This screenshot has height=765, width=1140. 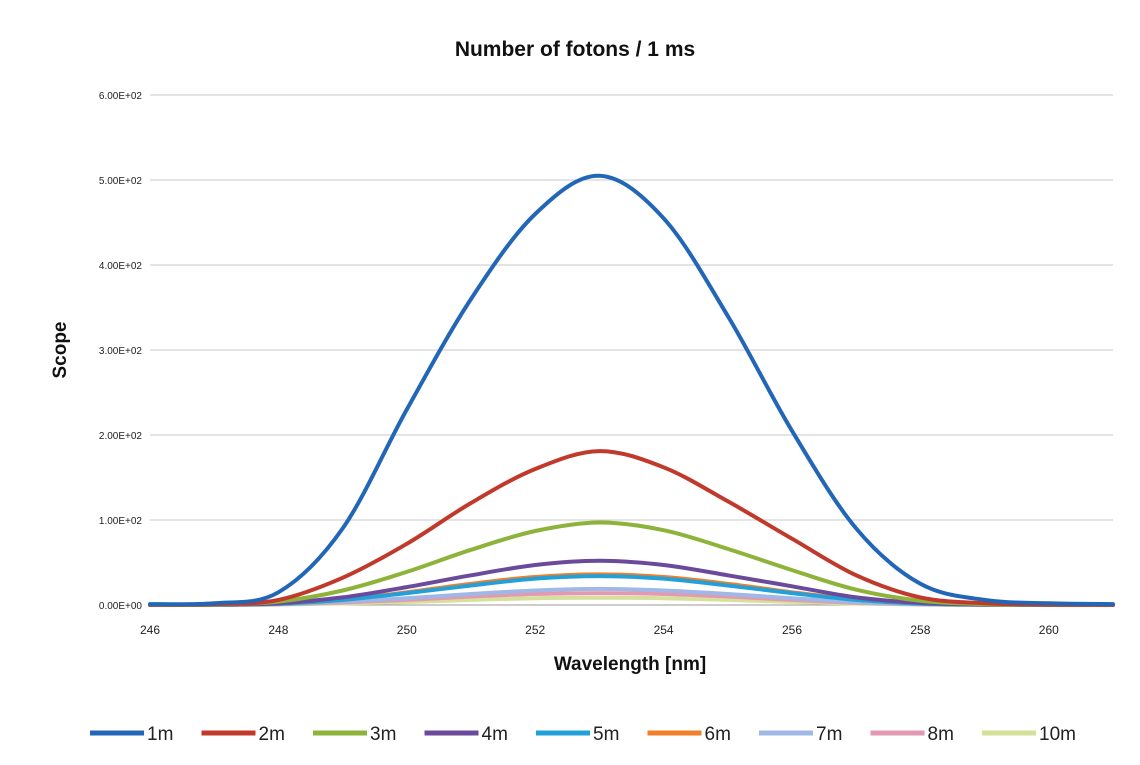 What do you see at coordinates (535, 630) in the screenshot?
I see `x-tick-label: 252` at bounding box center [535, 630].